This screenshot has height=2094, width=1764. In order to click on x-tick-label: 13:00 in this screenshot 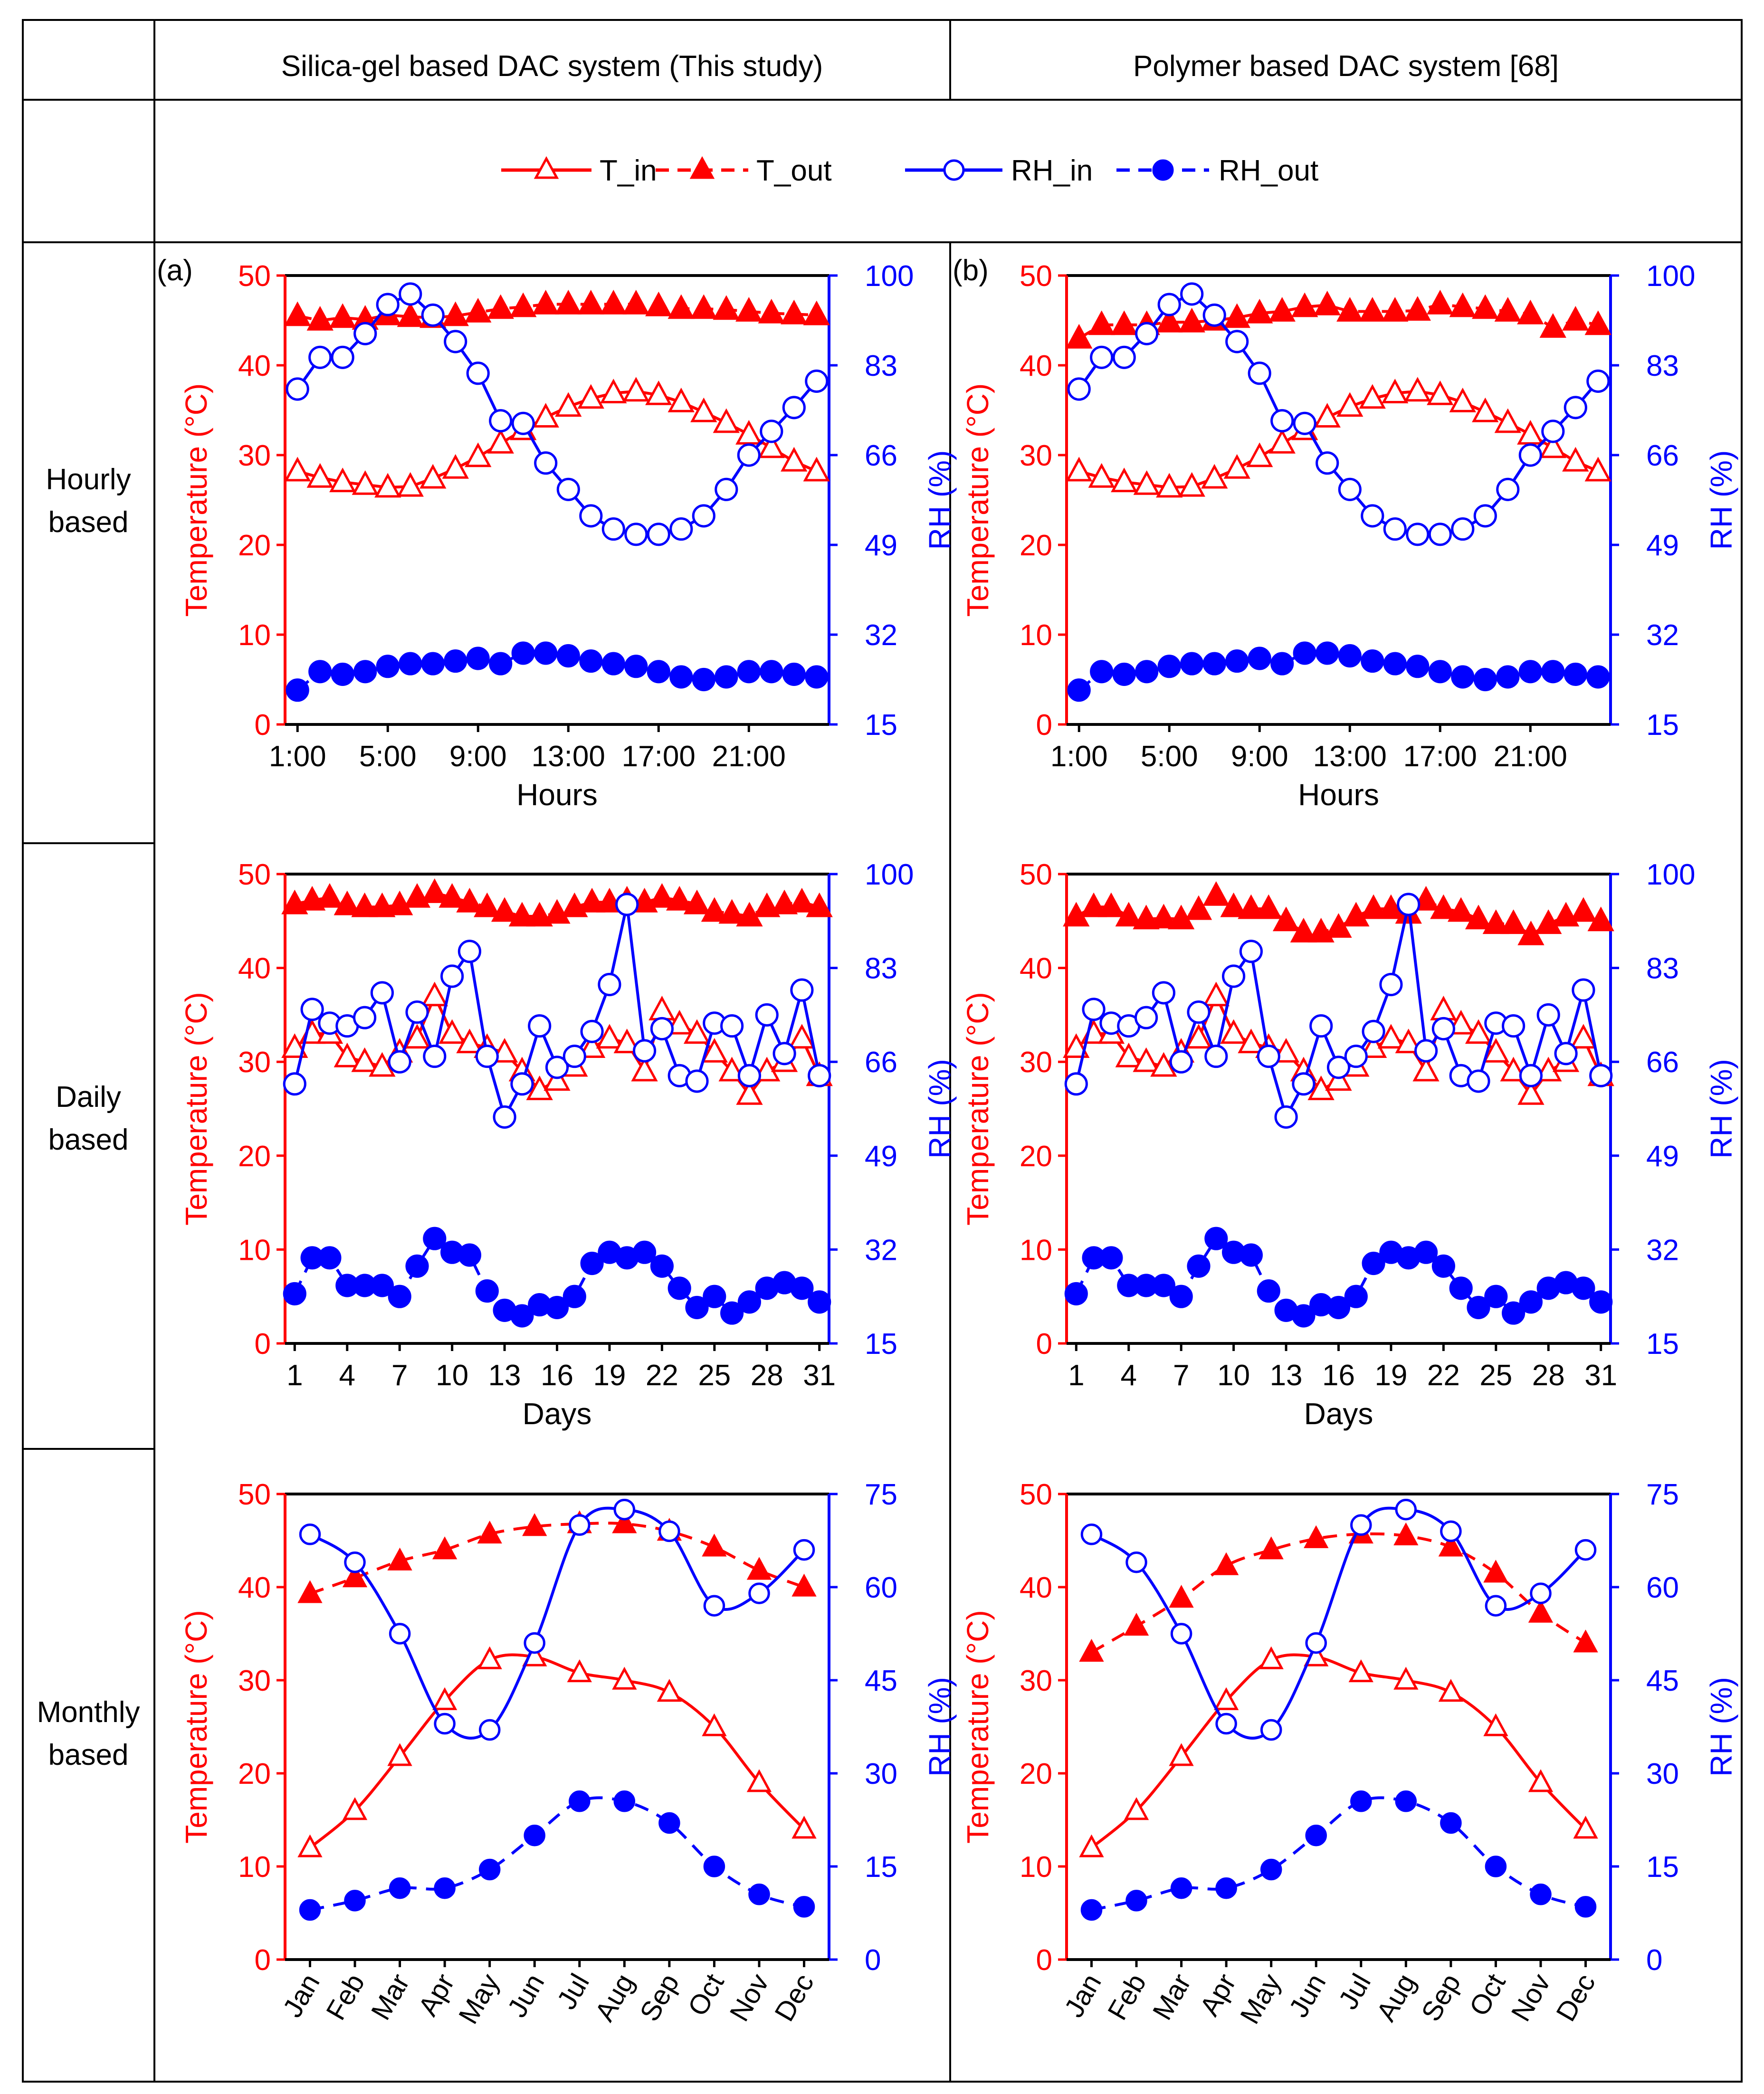, I will do `click(1350, 756)`.